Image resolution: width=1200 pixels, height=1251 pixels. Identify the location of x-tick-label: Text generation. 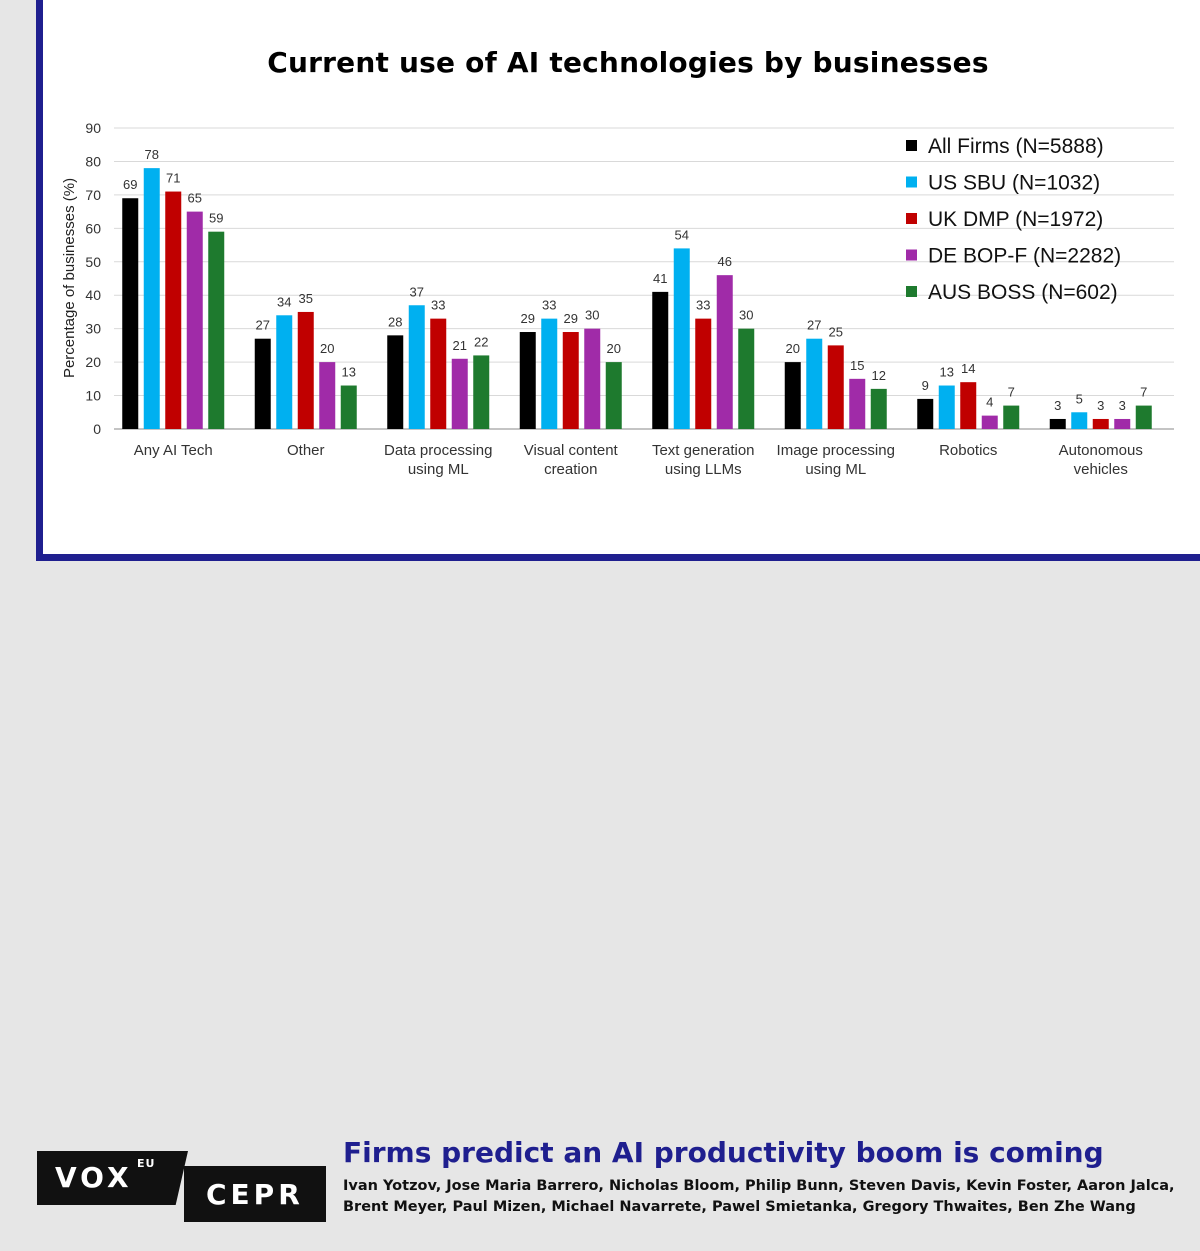
(703, 450).